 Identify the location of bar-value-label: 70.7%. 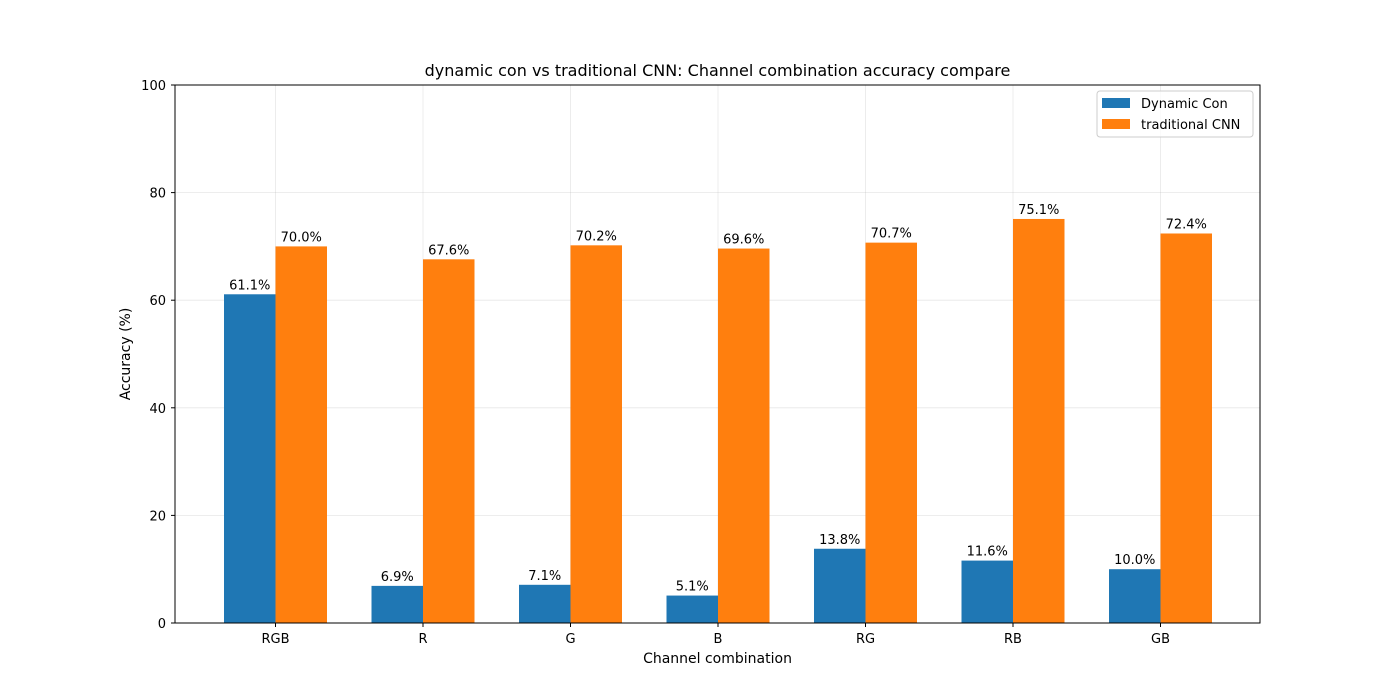
(891, 234).